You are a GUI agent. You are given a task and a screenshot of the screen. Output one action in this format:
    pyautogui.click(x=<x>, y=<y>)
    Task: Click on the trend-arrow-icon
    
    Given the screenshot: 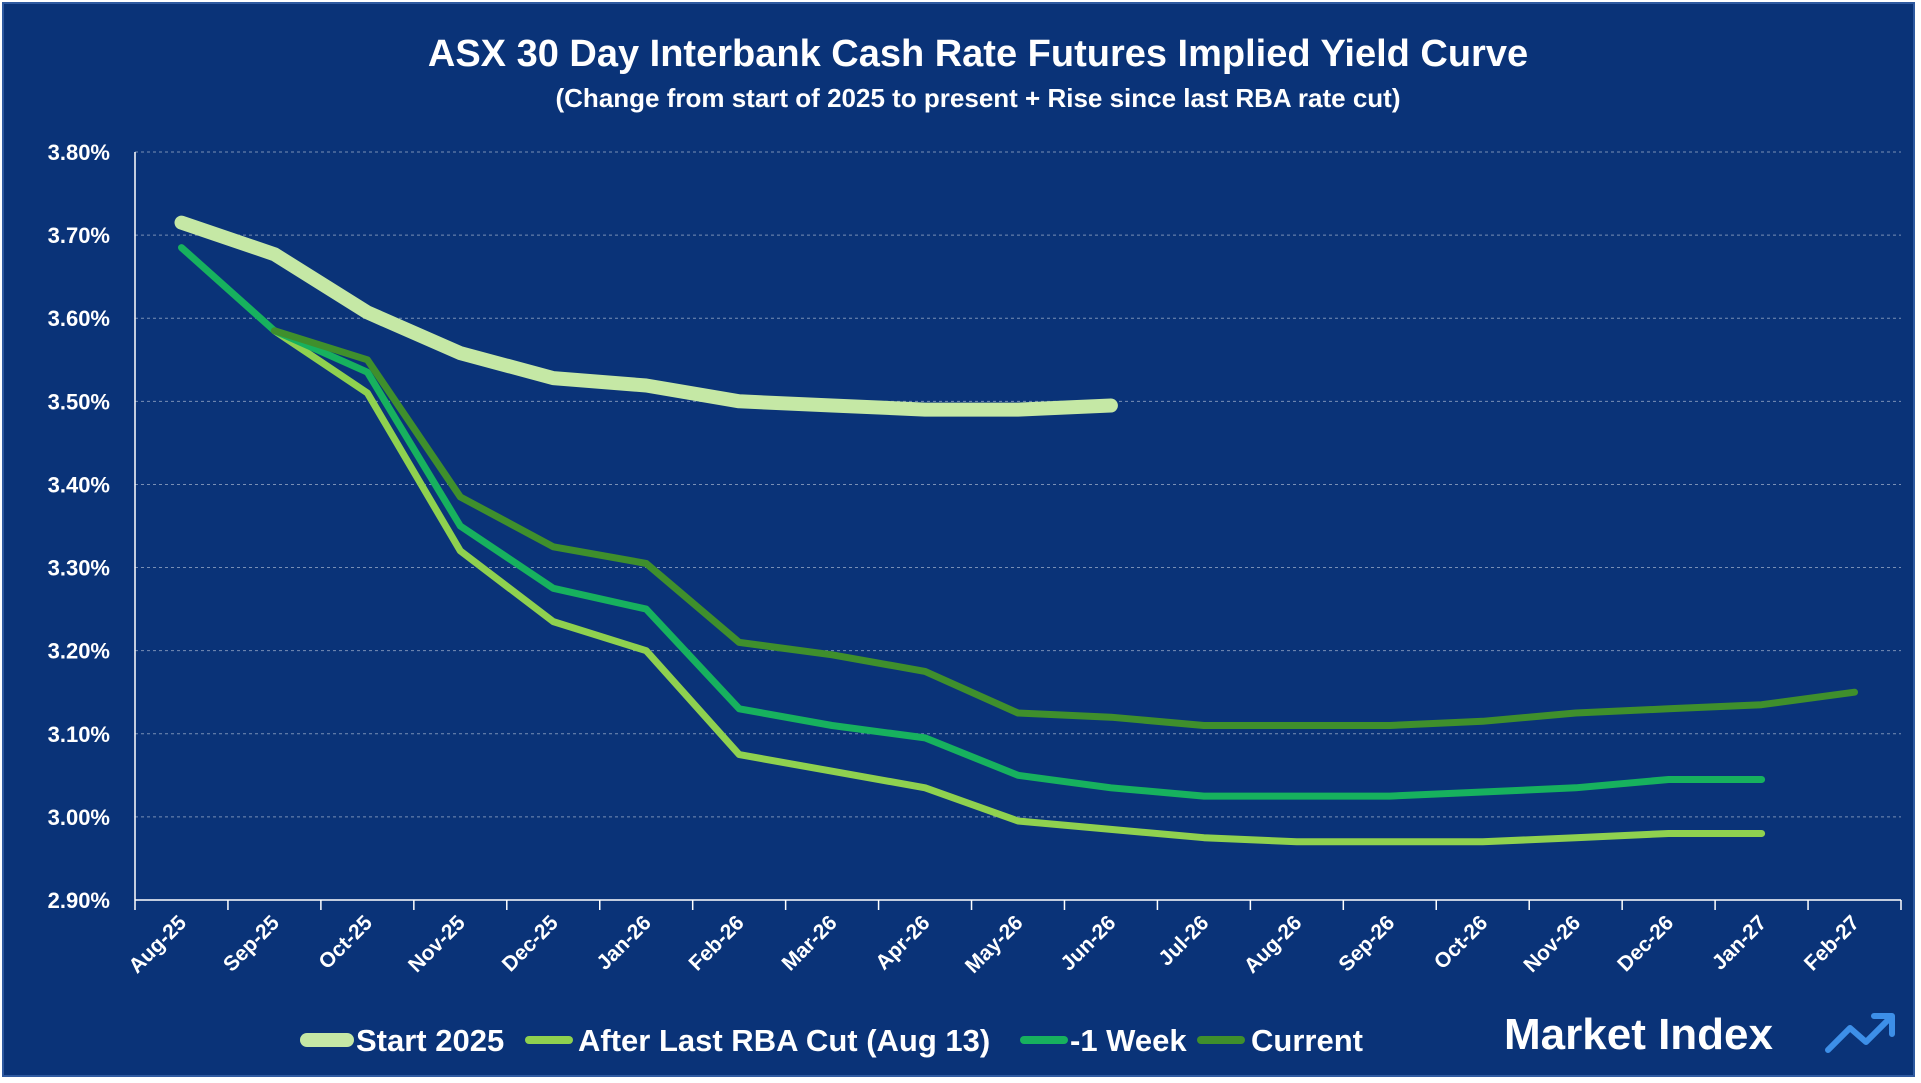 What is the action you would take?
    pyautogui.click(x=1859, y=1034)
    